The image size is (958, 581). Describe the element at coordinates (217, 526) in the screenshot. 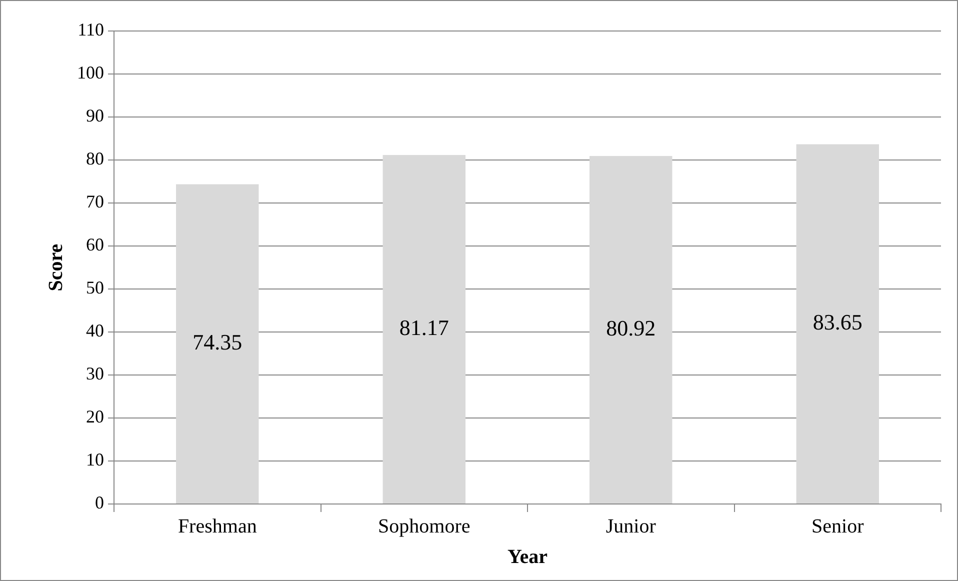

I see `x-tick-label: Freshman` at that location.